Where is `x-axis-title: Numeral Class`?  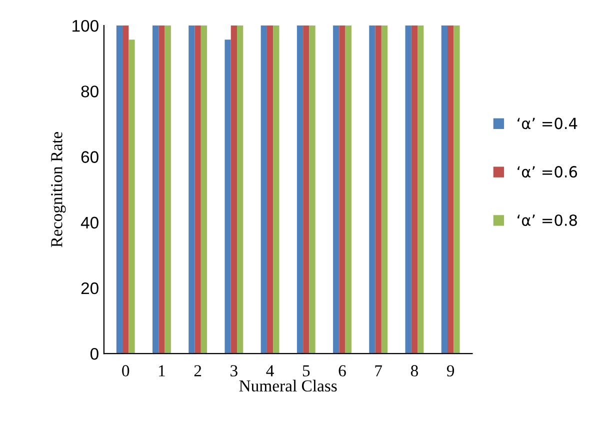 x-axis-title: Numeral Class is located at coordinates (288, 386).